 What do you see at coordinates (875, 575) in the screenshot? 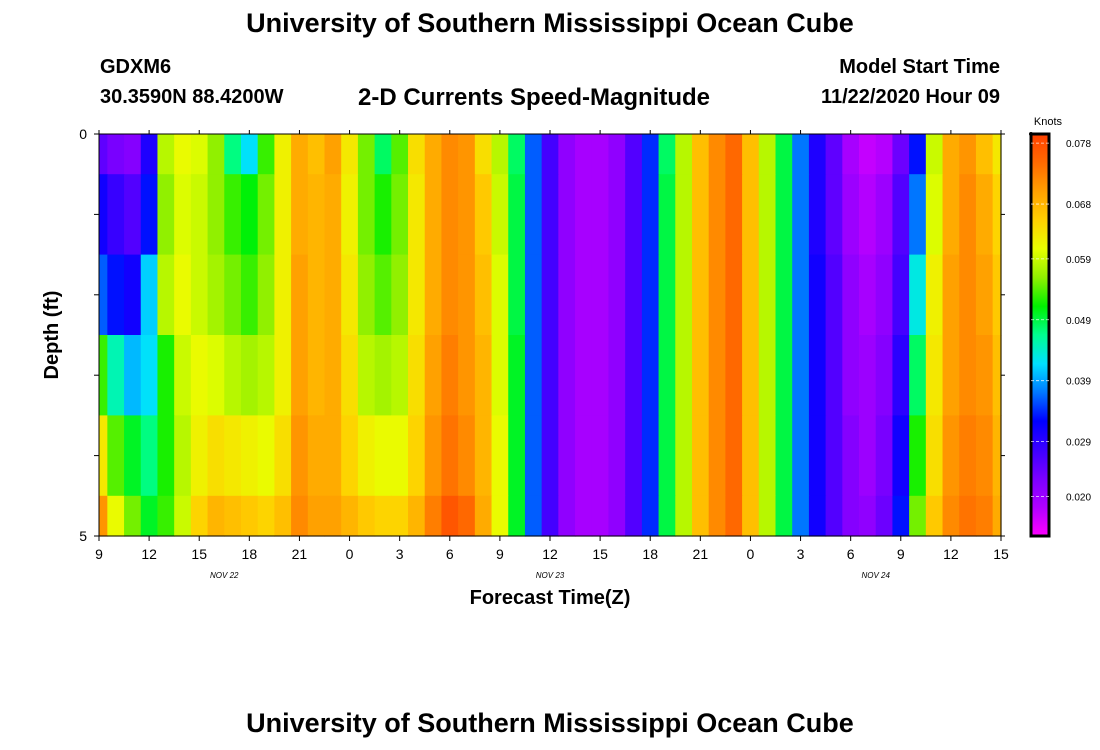
I see `x-day-label: NOV 24` at bounding box center [875, 575].